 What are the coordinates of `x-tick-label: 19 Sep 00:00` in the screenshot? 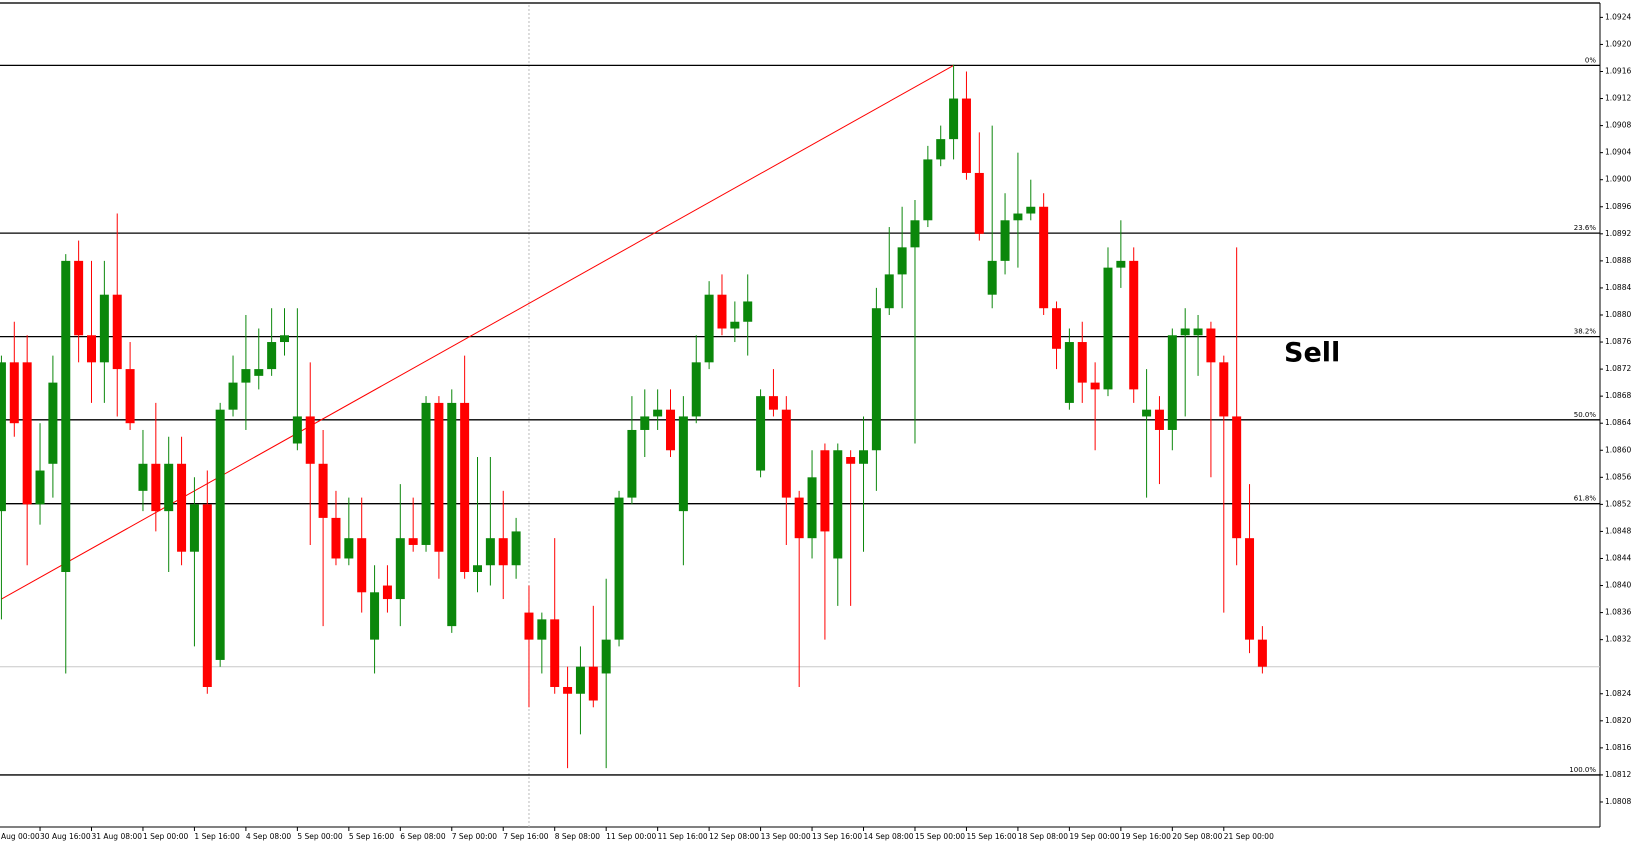 It's located at (1094, 836).